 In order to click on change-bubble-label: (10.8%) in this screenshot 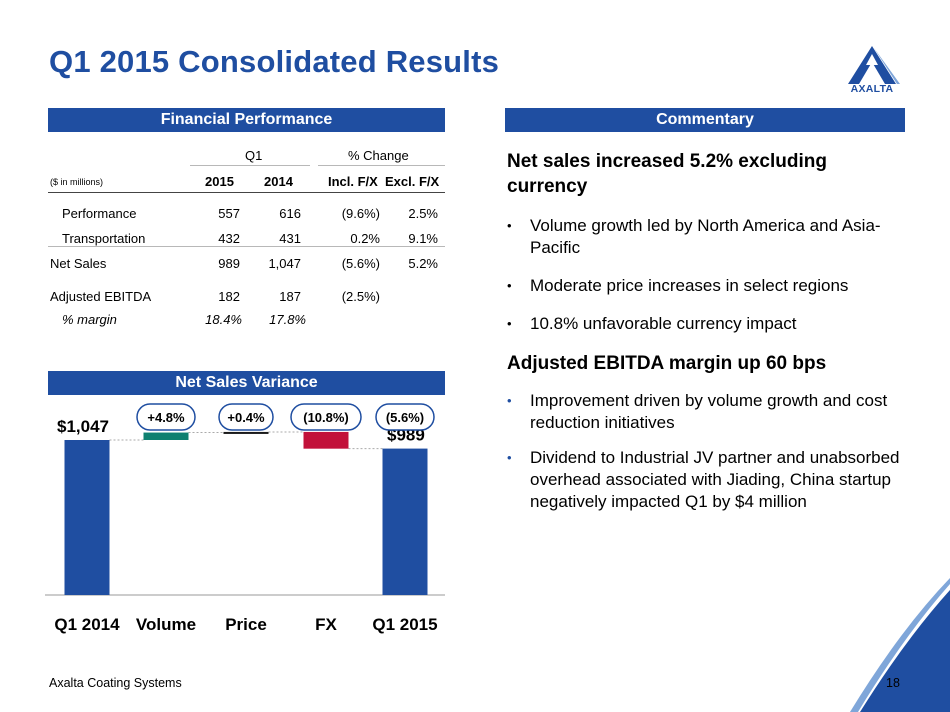, I will do `click(326, 417)`.